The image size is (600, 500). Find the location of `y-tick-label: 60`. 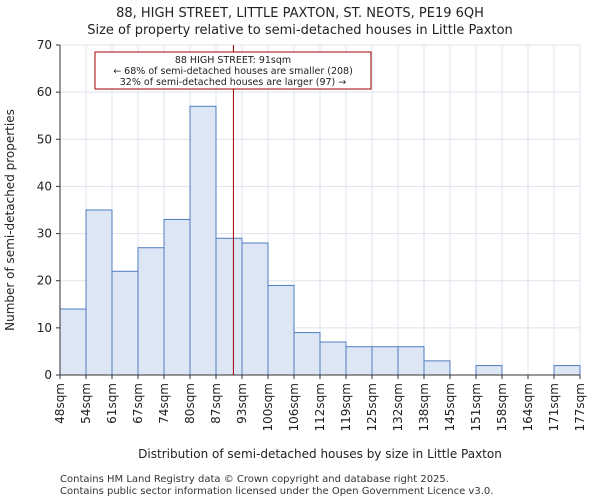

y-tick-label: 60 is located at coordinates (44, 92).